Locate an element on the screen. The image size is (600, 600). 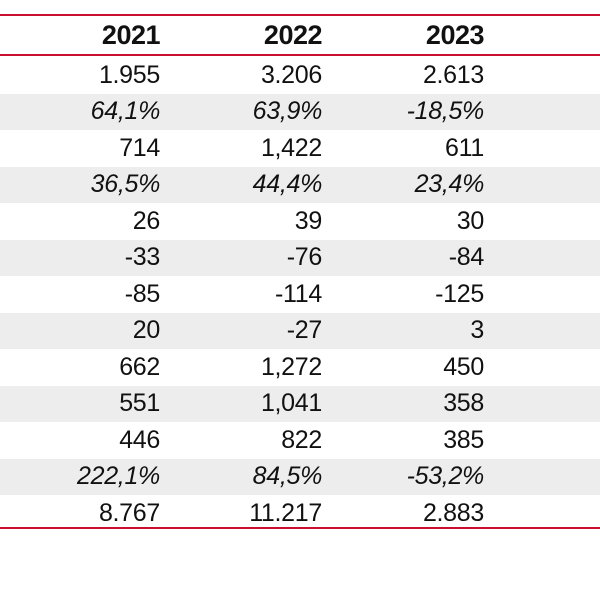
table-cell: 66, is located at coordinates (544, 476).